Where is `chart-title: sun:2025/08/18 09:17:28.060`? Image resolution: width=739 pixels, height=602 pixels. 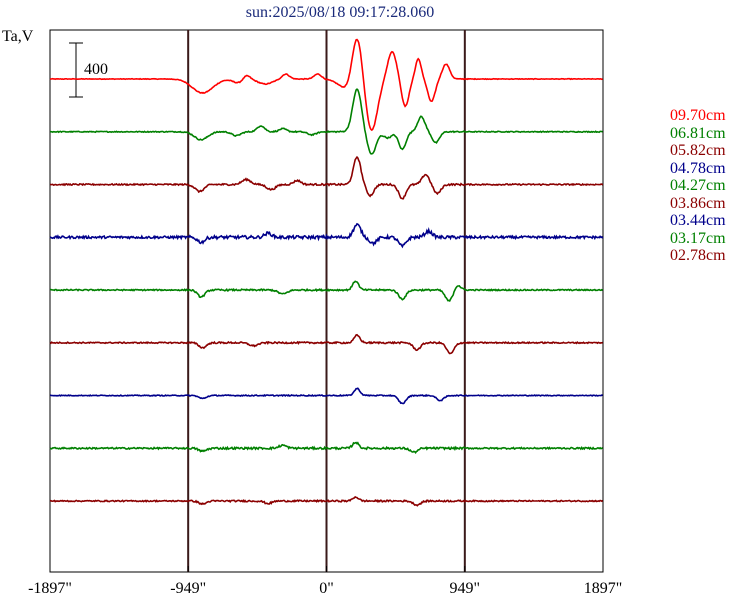 chart-title: sun:2025/08/18 09:17:28.060 is located at coordinates (340, 12).